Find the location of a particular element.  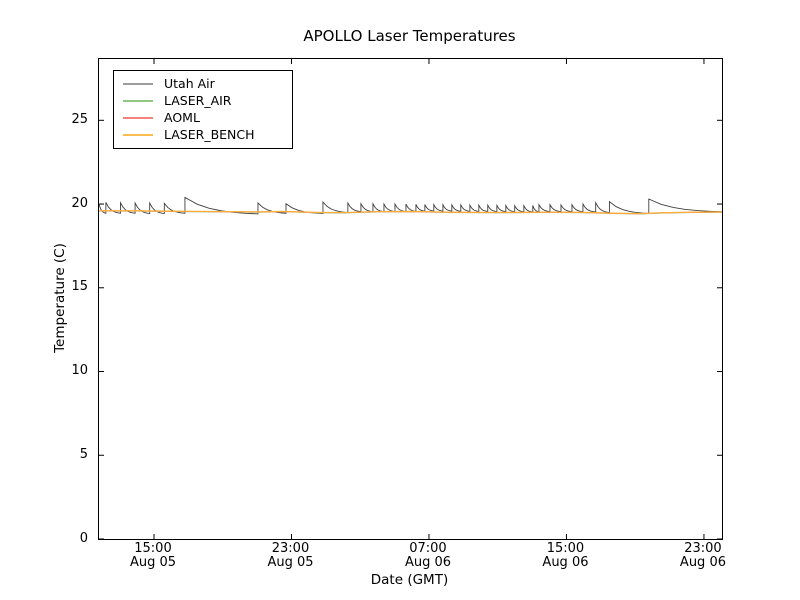

x-tick-label: 15:00 Aug 05 is located at coordinates (153, 555).